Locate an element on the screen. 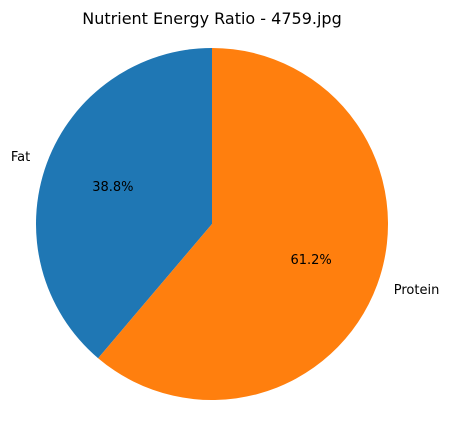  slice-label-fat: Fat is located at coordinates (20, 157).